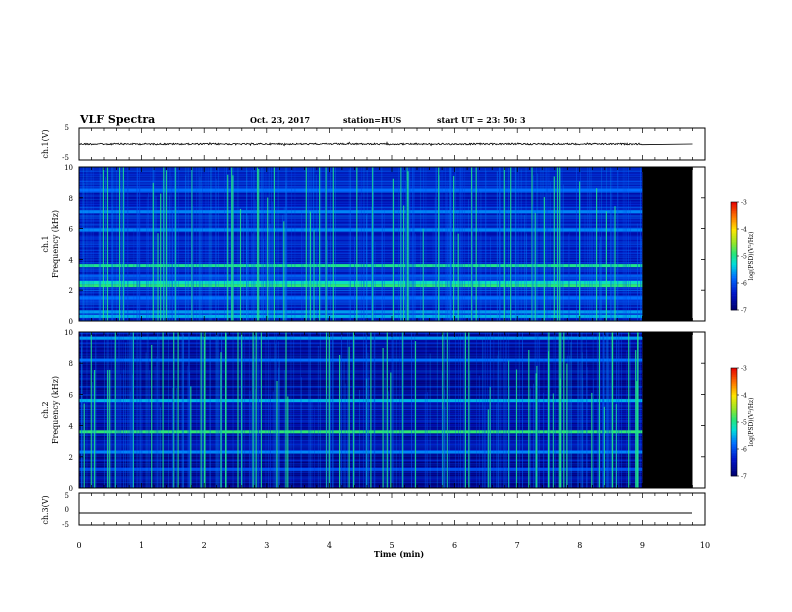 The image size is (792, 612). Describe the element at coordinates (744, 311) in the screenshot. I see `colorbar-tick-label: -7` at that location.